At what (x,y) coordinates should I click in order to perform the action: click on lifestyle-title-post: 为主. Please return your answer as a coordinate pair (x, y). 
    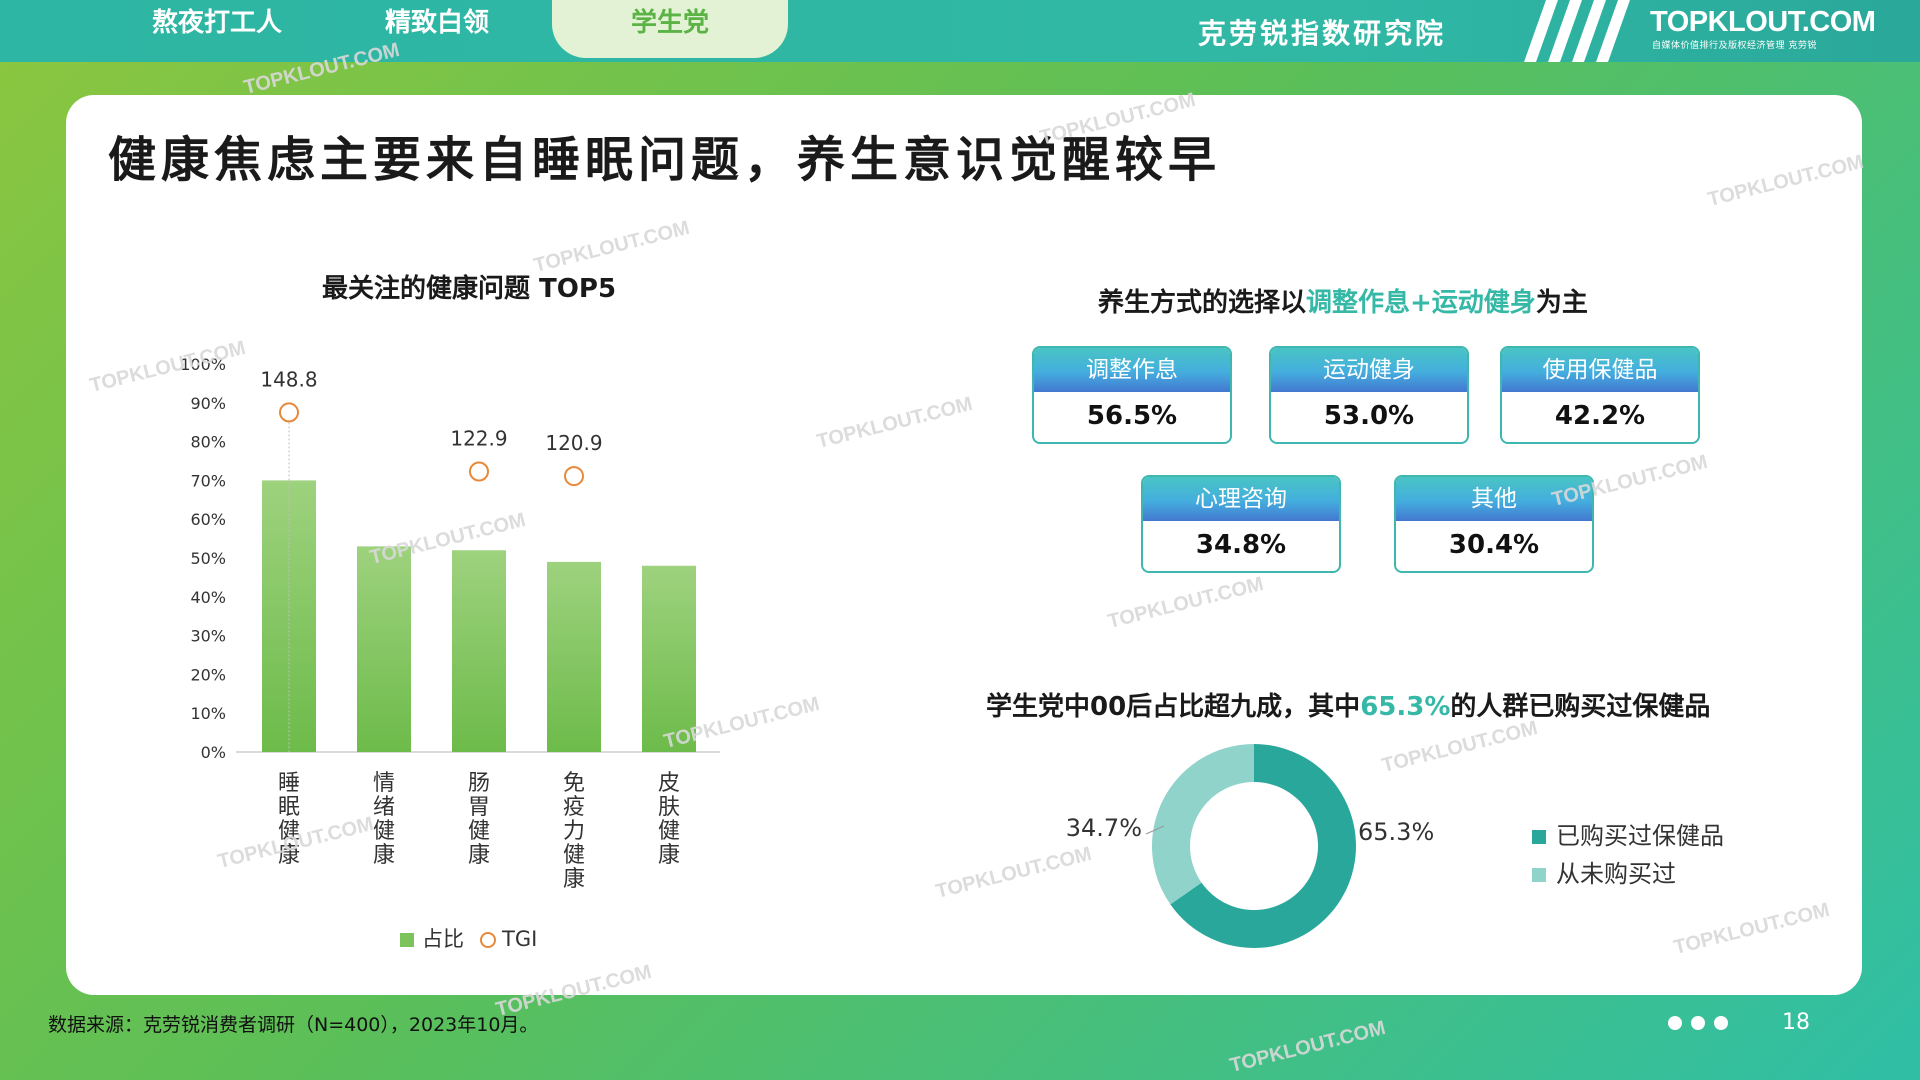
    Looking at the image, I should click on (1561, 303).